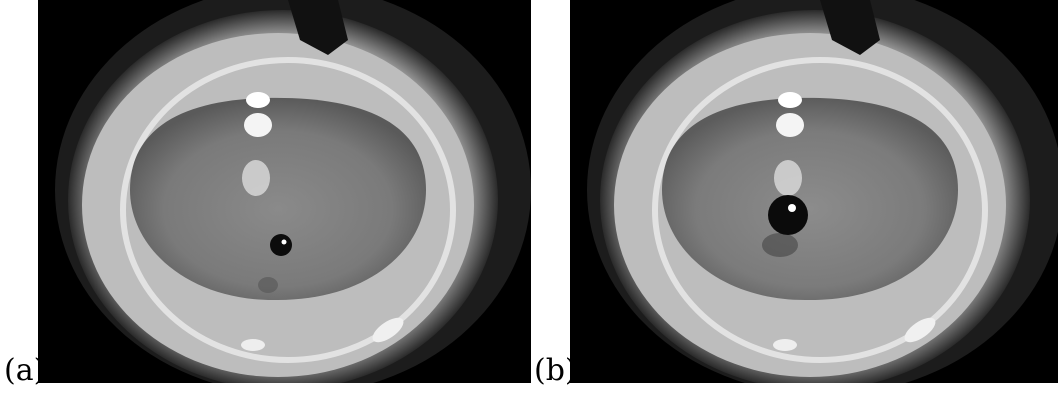  Describe the element at coordinates (555, 370) in the screenshot. I see `panel-b-label: (b)` at that location.